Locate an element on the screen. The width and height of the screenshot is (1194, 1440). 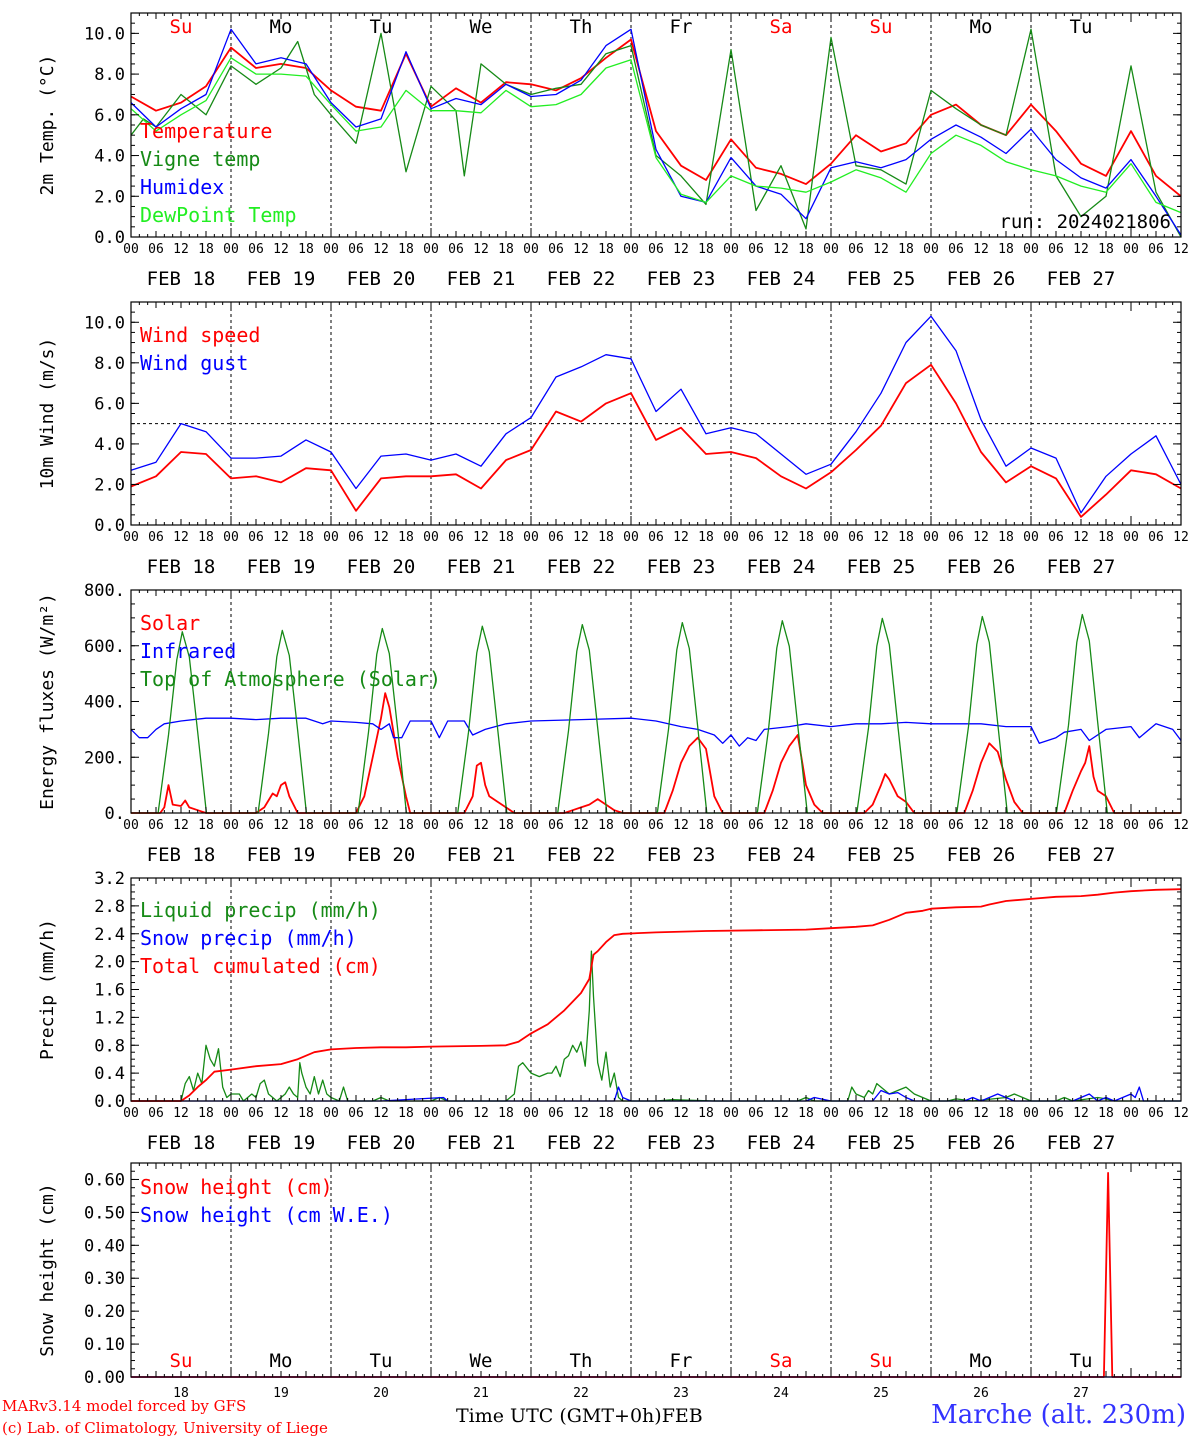
series-line-total-cumulated-cm- is located at coordinates (656, 995).